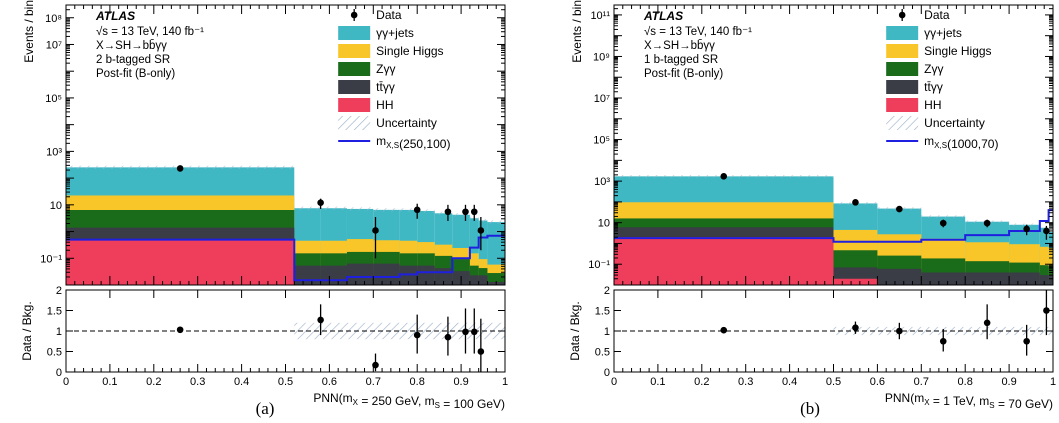 Image resolution: width=1059 pixels, height=423 pixels. I want to click on ratio-y-axis-label: Data / Bkg., so click(575, 330).